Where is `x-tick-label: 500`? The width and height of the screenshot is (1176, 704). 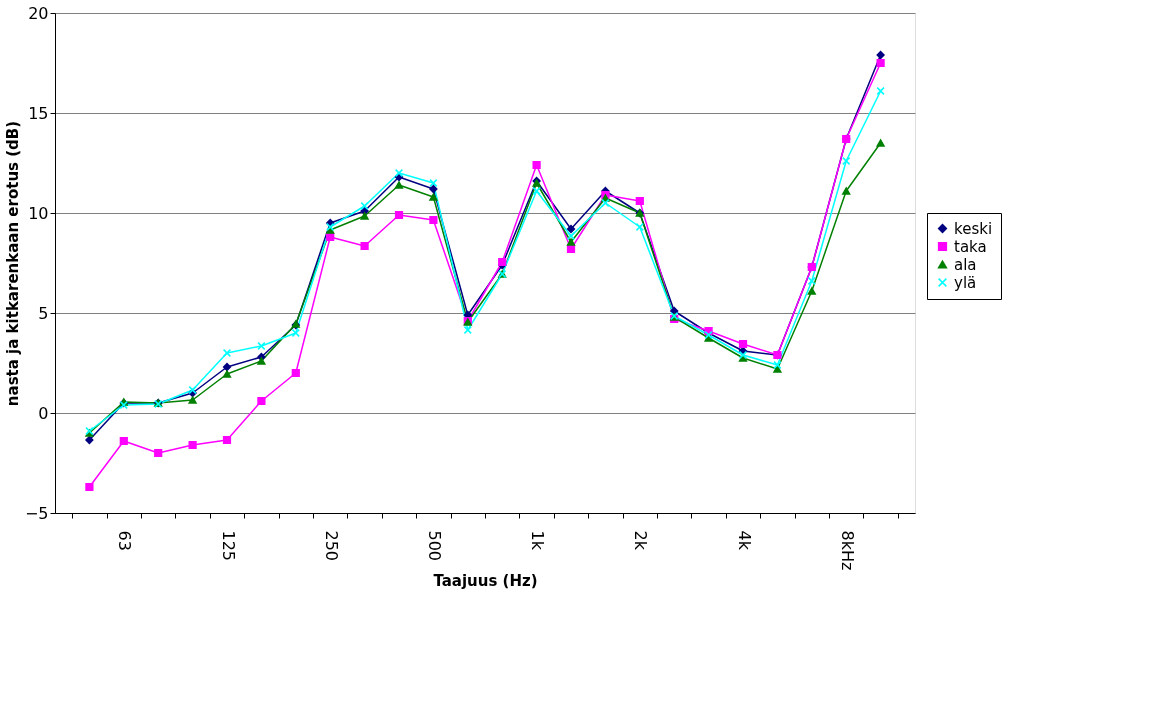 x-tick-label: 500 is located at coordinates (434, 546).